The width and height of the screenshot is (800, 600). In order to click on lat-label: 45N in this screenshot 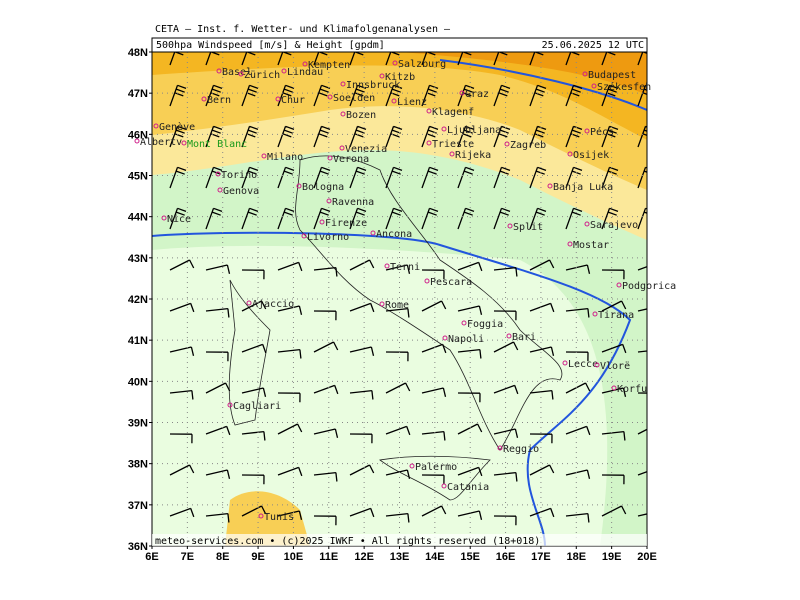, I will do `click(138, 177)`.